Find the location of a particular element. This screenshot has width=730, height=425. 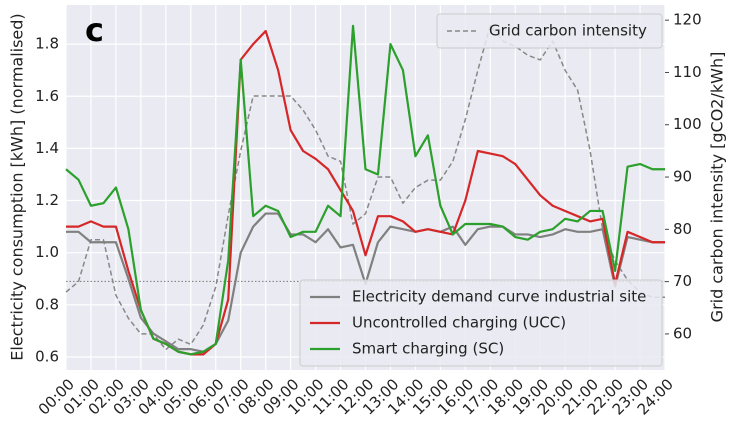

y-tick-label: 1.2 is located at coordinates (47, 200).